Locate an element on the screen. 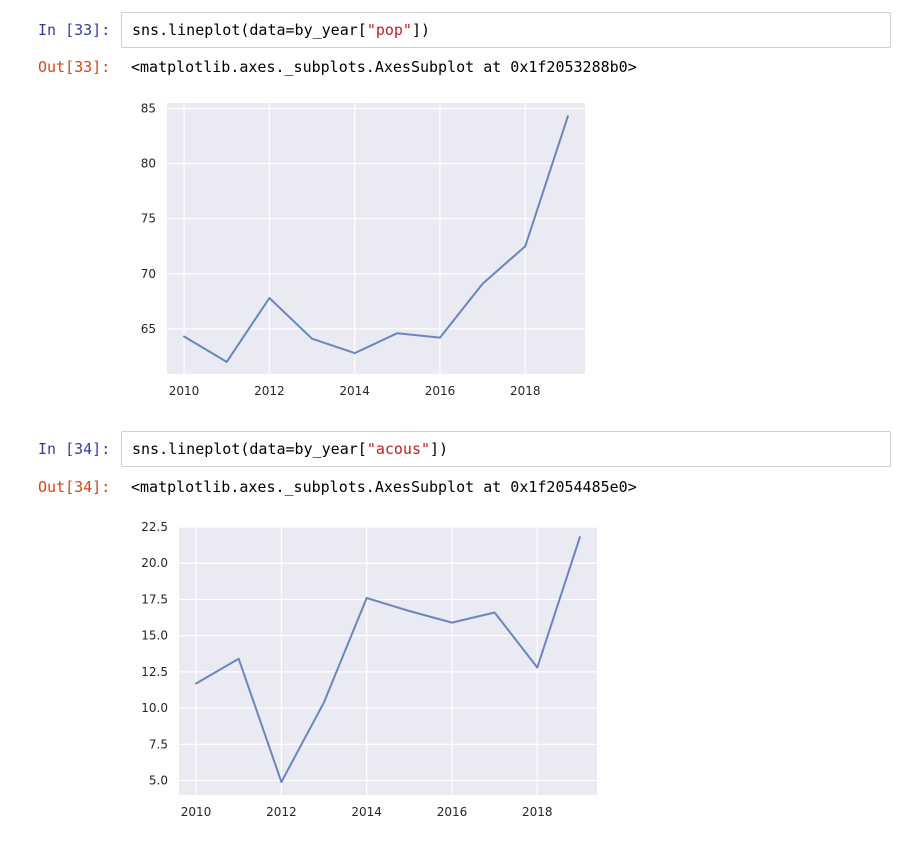 The height and width of the screenshot is (852, 910). code-line-34: sns.lineplot(data=by_year["acous"]) is located at coordinates (290, 449).